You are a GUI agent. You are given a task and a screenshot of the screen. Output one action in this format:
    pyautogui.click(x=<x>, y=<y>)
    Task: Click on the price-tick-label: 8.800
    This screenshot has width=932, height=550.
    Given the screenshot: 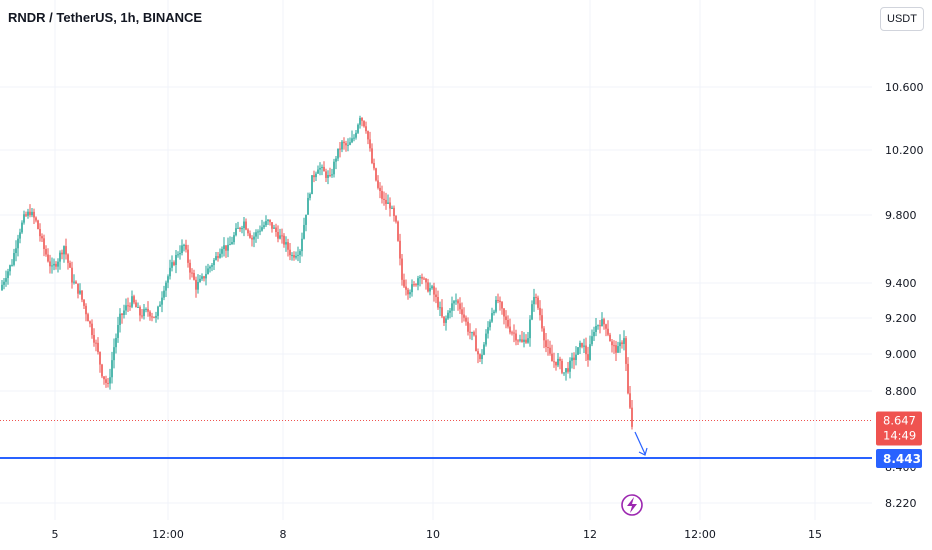 What is the action you would take?
    pyautogui.click(x=901, y=391)
    